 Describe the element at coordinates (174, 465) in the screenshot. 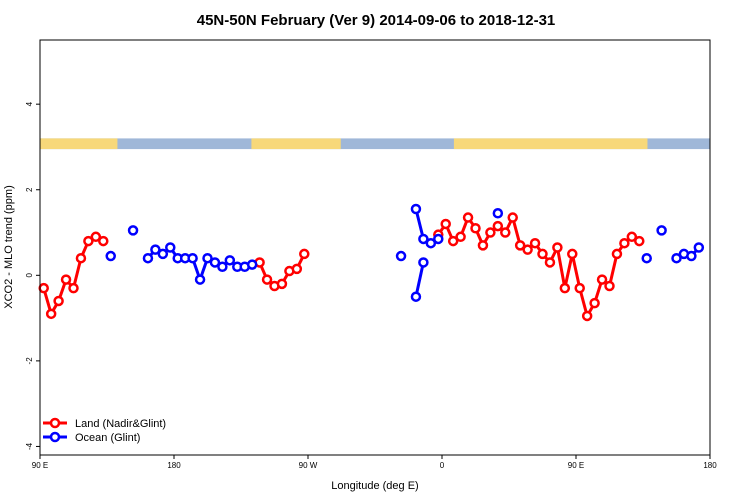

I see `x-tick-label-1: 180` at that location.